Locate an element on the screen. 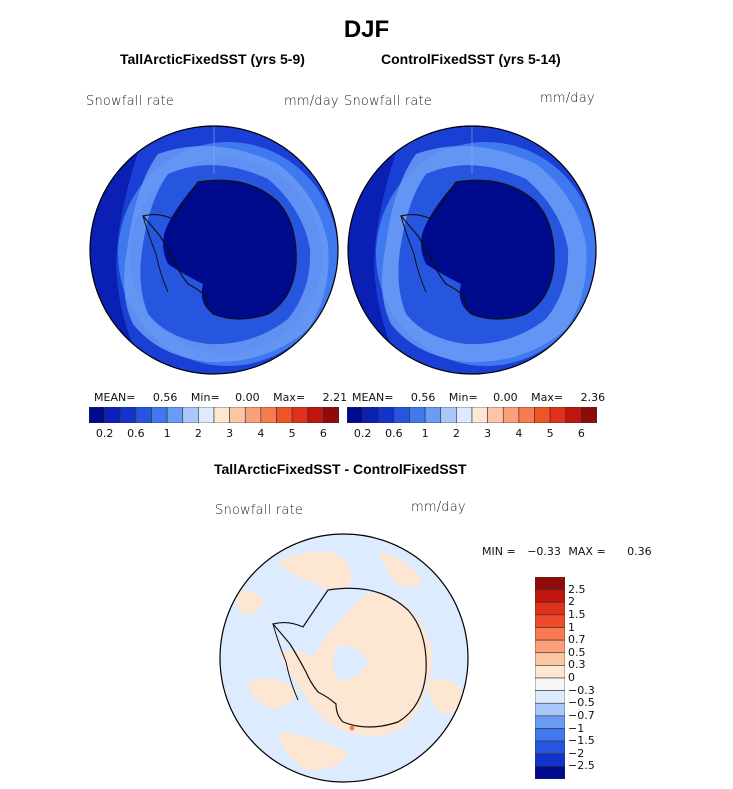  panel3-field-label: Snowfall rate is located at coordinates (259, 510).